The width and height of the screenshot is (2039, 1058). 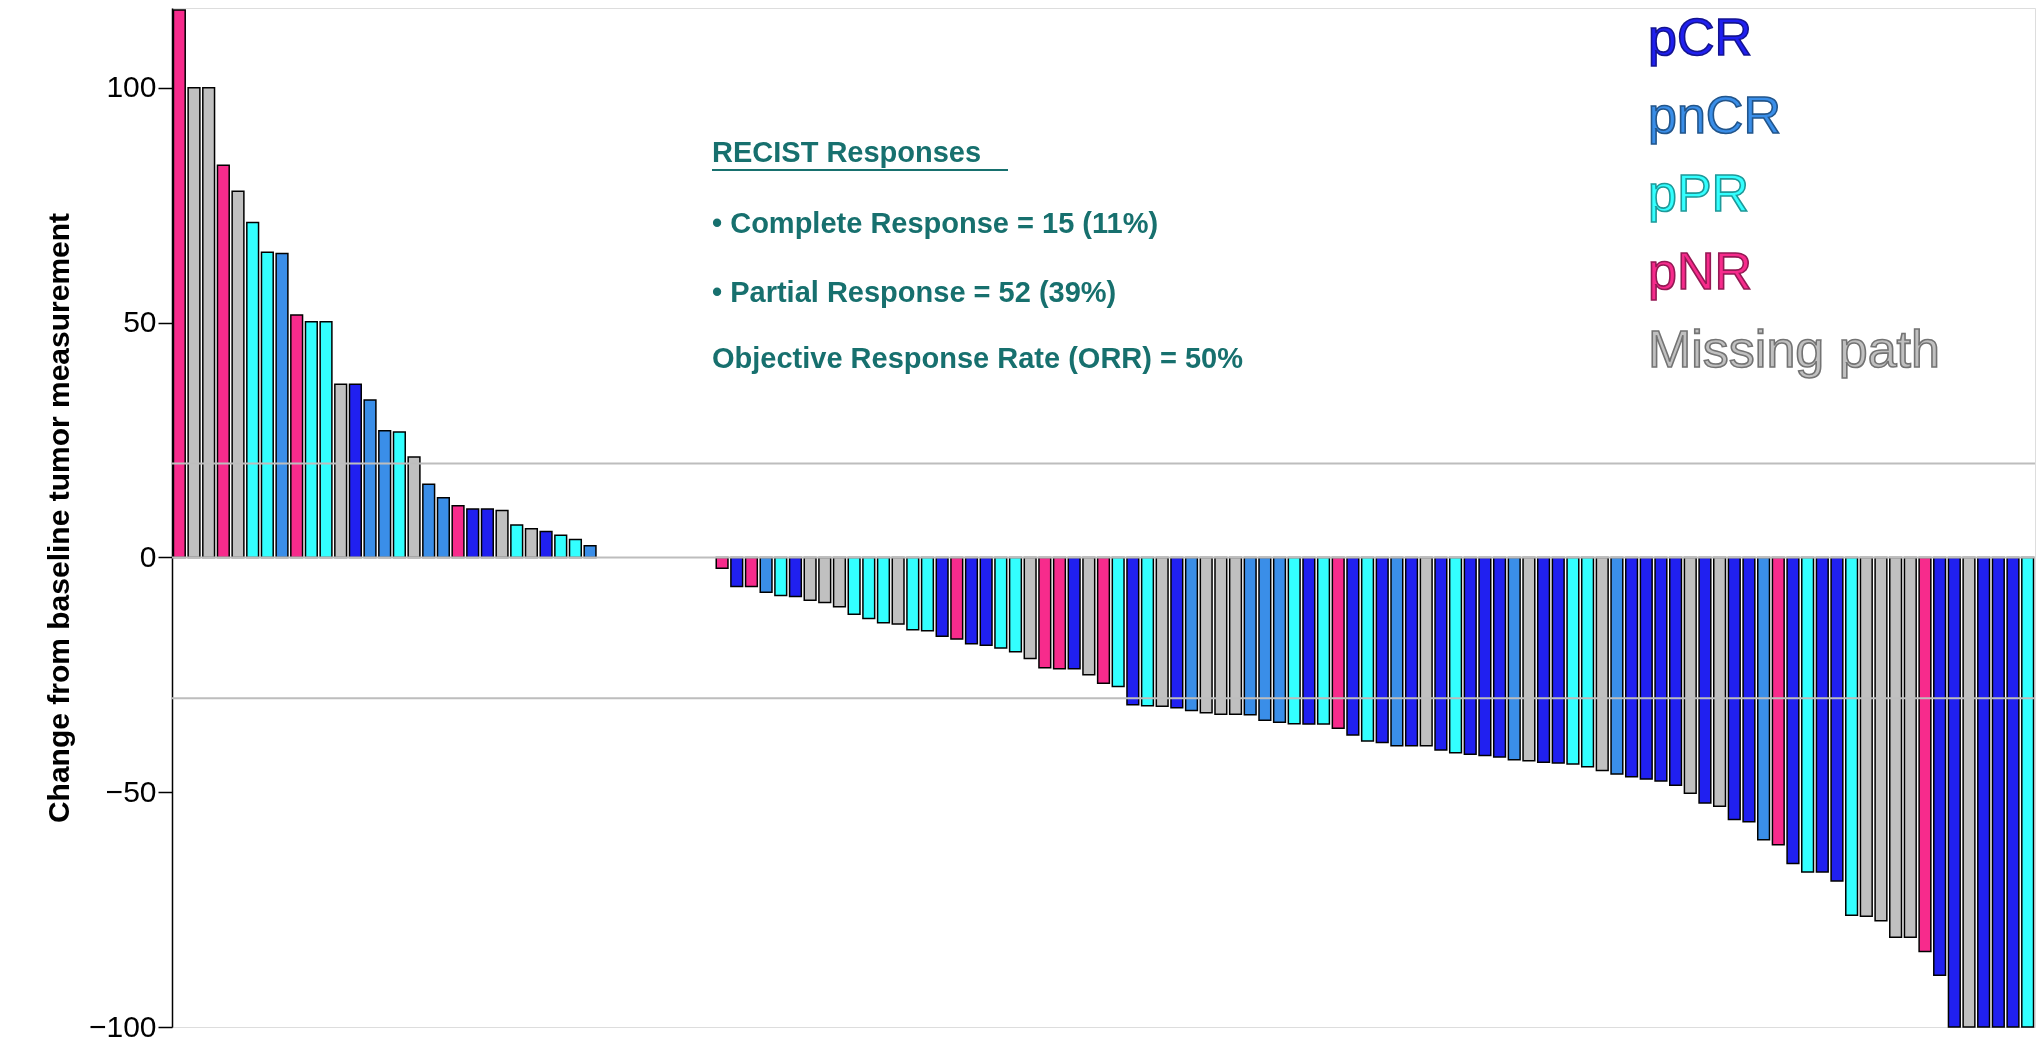 I want to click on annotation: RECIST Responses, so click(x=847, y=152).